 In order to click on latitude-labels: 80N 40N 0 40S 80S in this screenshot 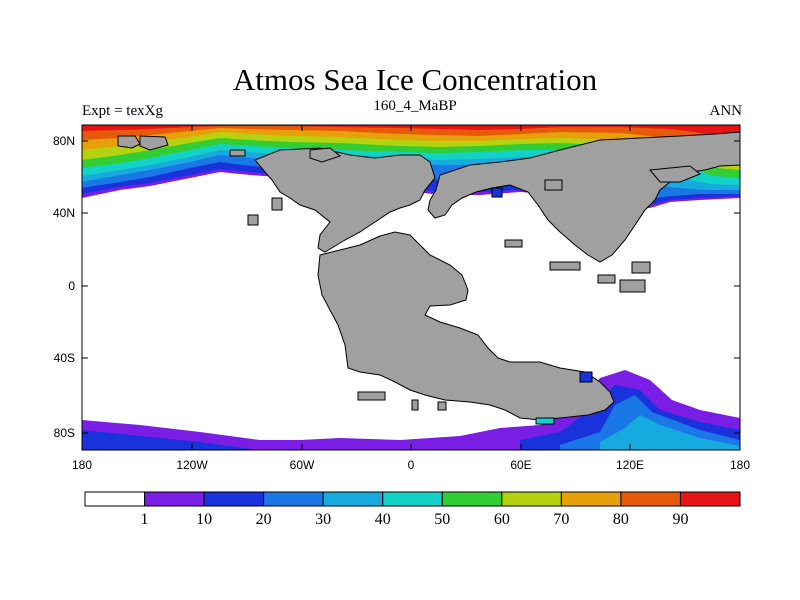, I will do `click(64, 287)`.